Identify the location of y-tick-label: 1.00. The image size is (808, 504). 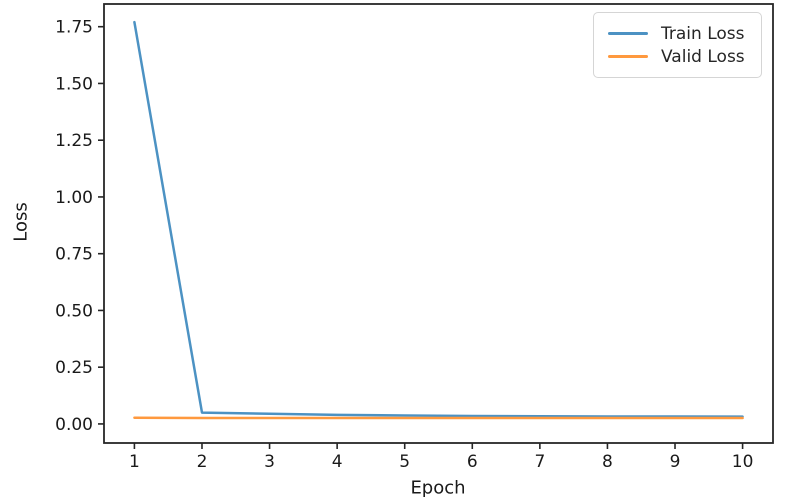
(74, 198).